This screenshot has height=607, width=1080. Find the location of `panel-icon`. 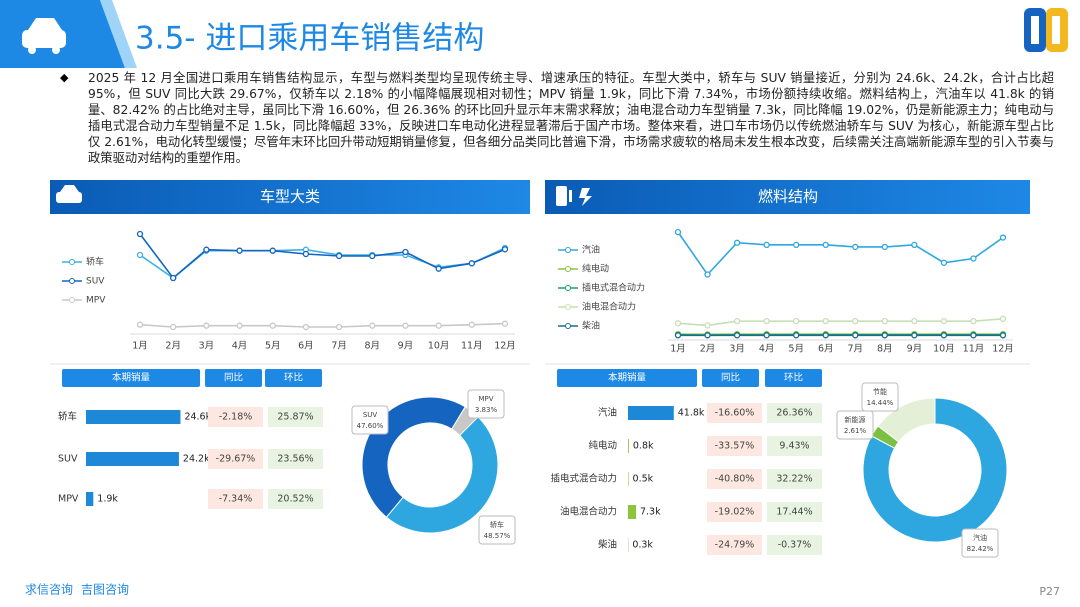

panel-icon is located at coordinates (69, 194).